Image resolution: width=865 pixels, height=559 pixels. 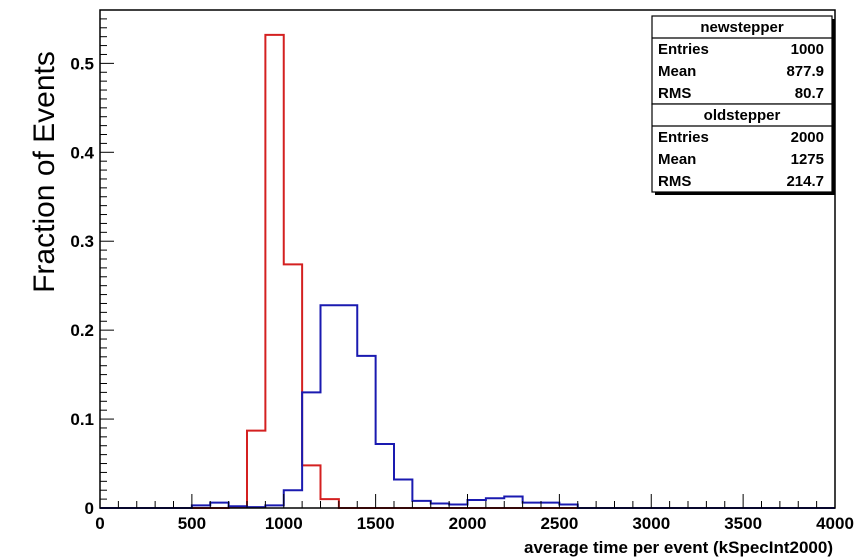 I want to click on x-tick-label: 2000, so click(x=468, y=523).